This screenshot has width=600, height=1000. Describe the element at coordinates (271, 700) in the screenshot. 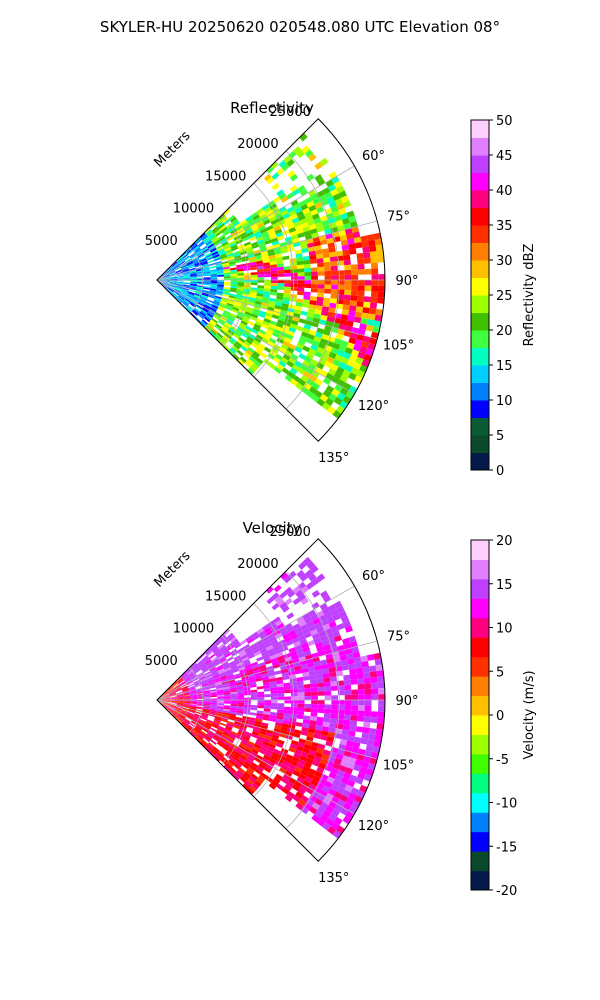

I see `sector-outline` at that location.